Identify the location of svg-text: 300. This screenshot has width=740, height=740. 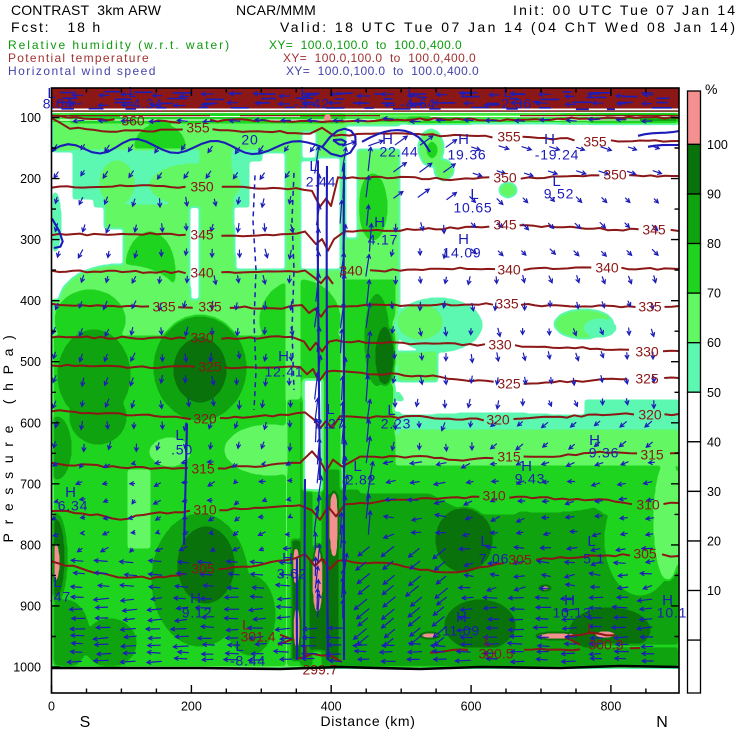
(30, 240).